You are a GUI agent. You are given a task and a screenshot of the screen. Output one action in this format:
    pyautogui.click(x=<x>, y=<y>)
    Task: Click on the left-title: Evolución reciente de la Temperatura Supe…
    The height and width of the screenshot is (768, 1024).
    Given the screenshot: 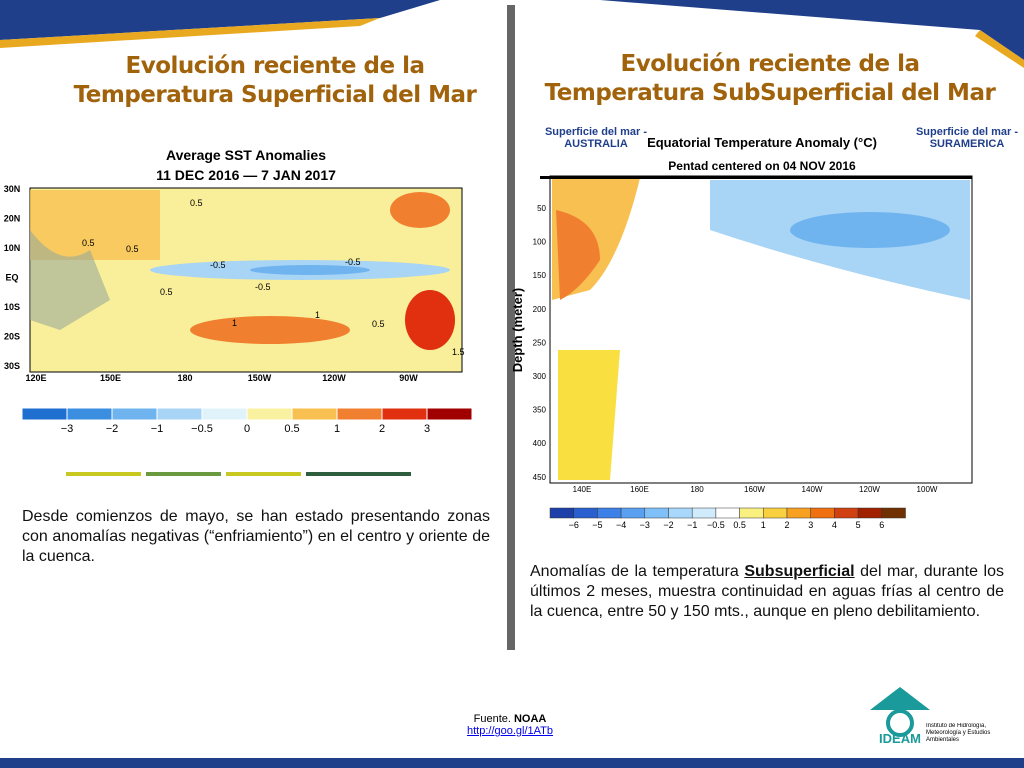 What is the action you would take?
    pyautogui.click(x=275, y=80)
    